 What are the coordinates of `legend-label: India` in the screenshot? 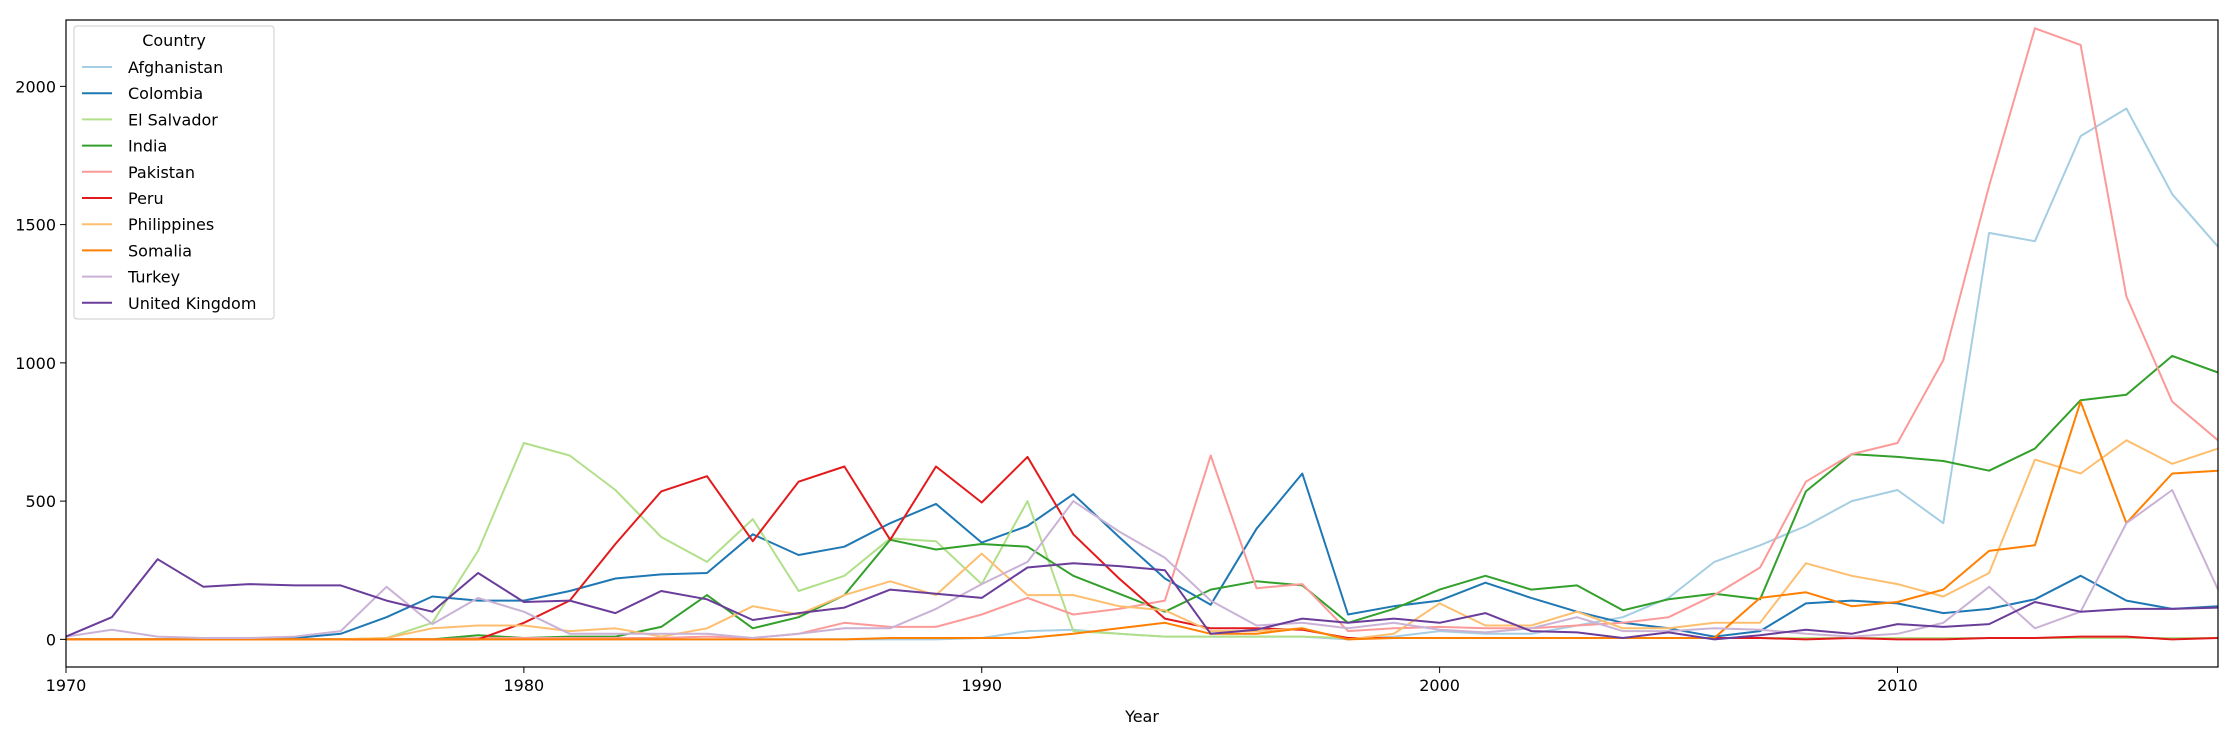 It's located at (147, 146).